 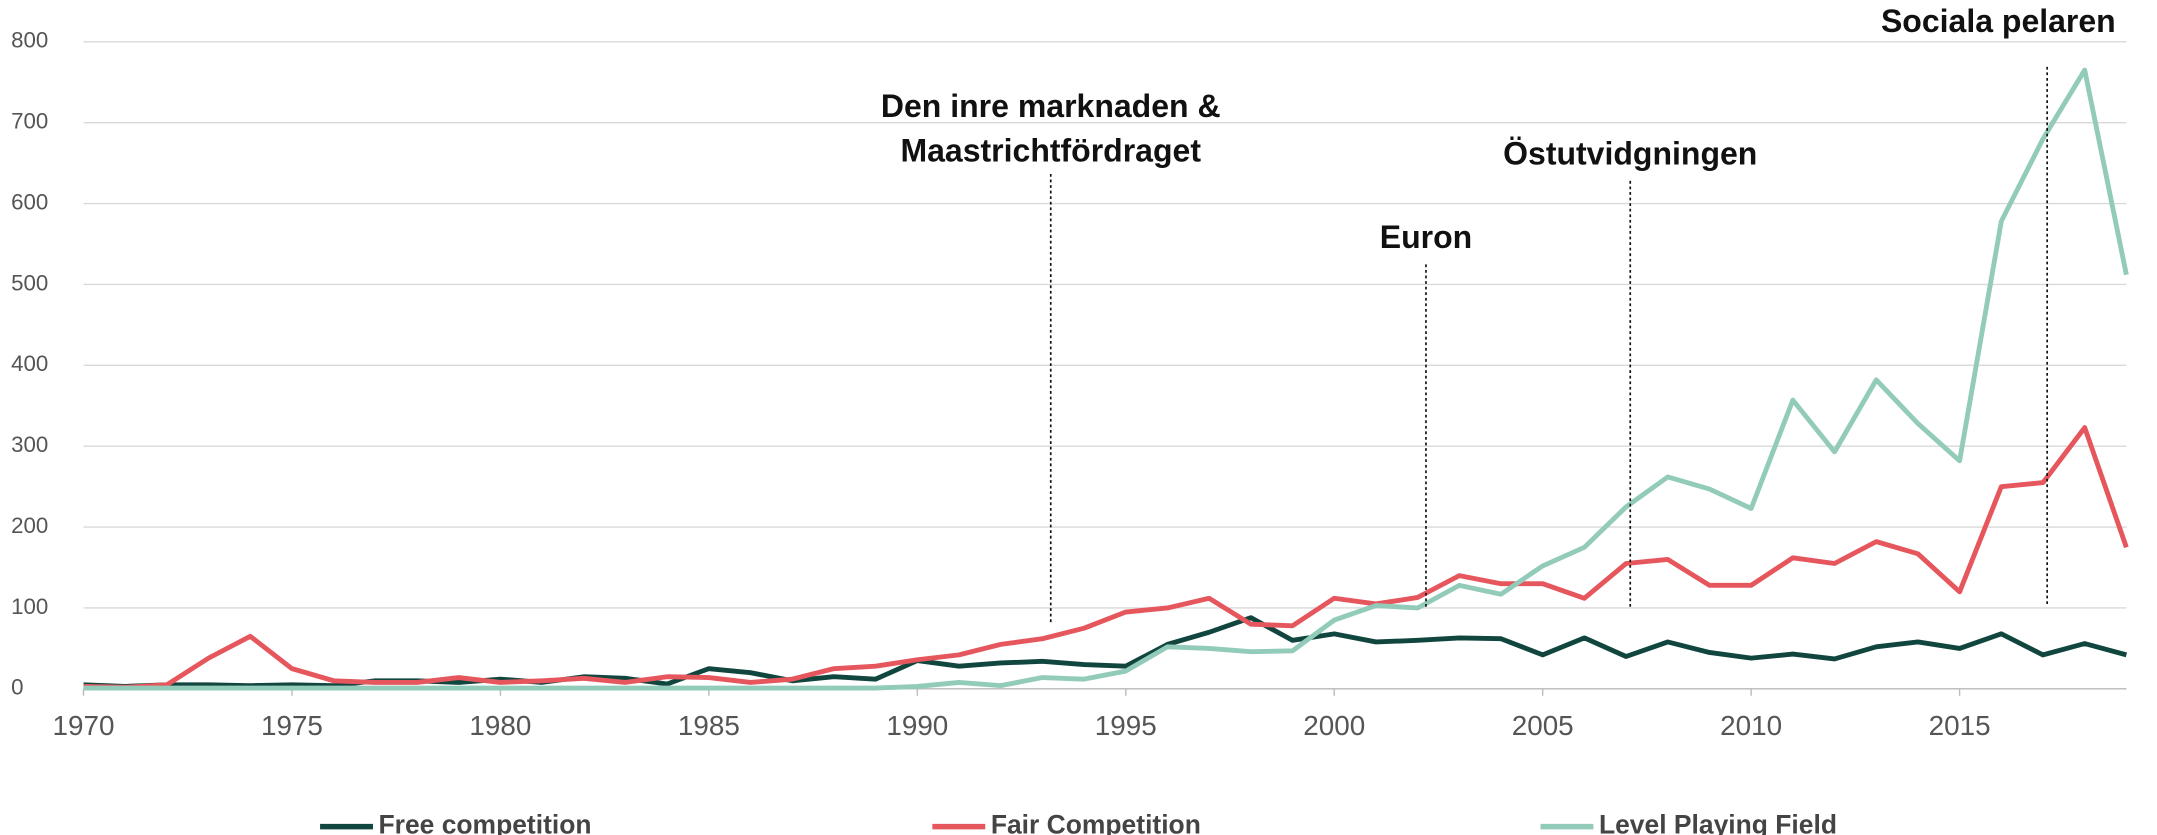 I want to click on x-tick-label: 2015, so click(x=1960, y=725).